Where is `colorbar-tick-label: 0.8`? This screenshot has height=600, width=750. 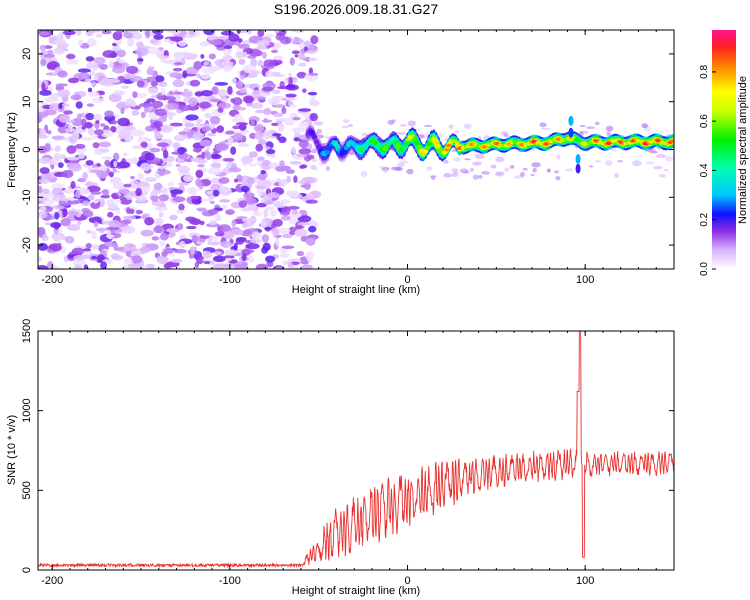
colorbar-tick-label: 0.8 is located at coordinates (704, 71).